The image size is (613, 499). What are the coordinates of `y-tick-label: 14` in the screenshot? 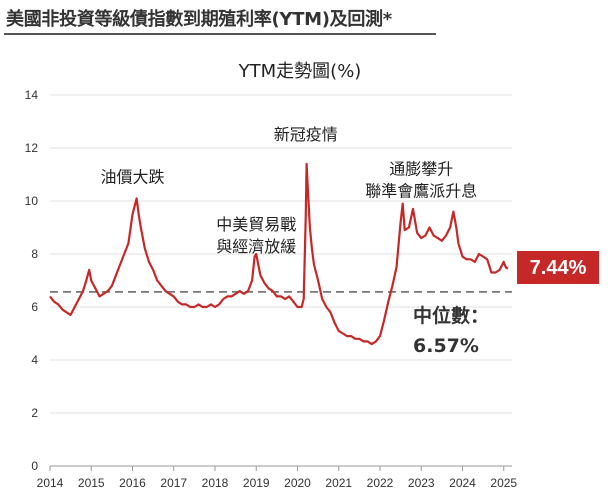 It's located at (32, 95).